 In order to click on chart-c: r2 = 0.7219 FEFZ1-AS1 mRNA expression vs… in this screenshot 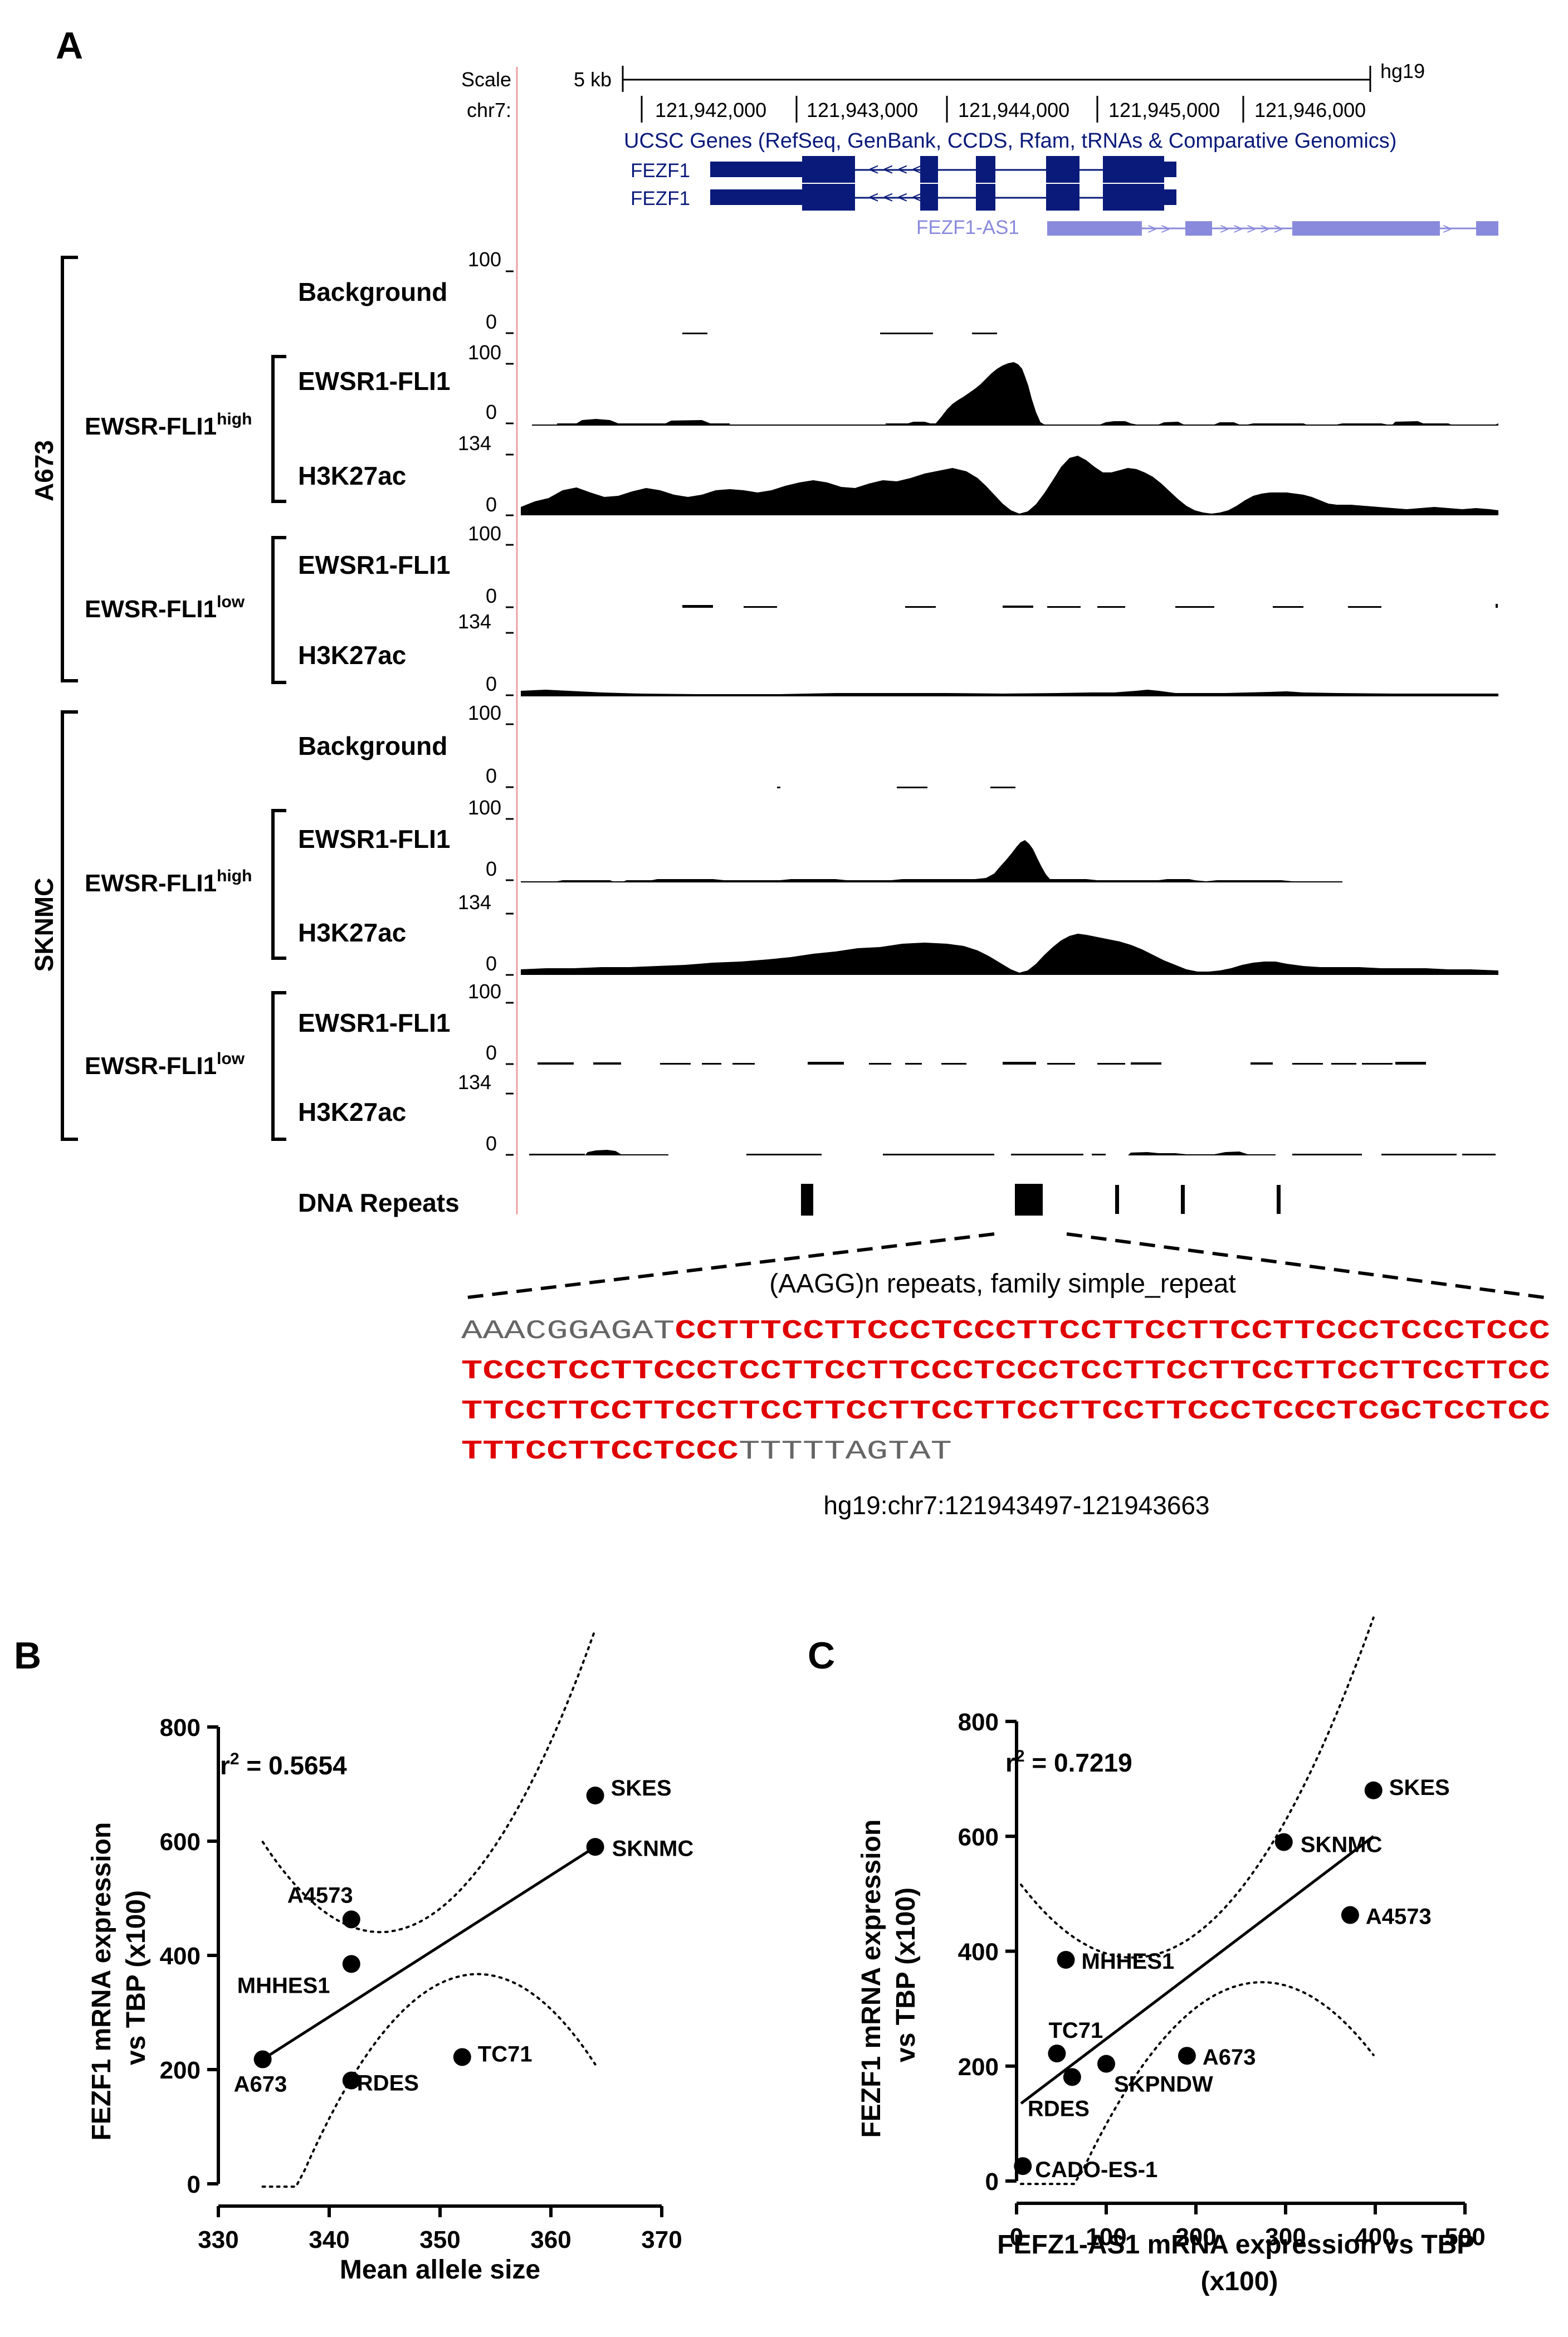, I will do `click(1171, 1956)`.